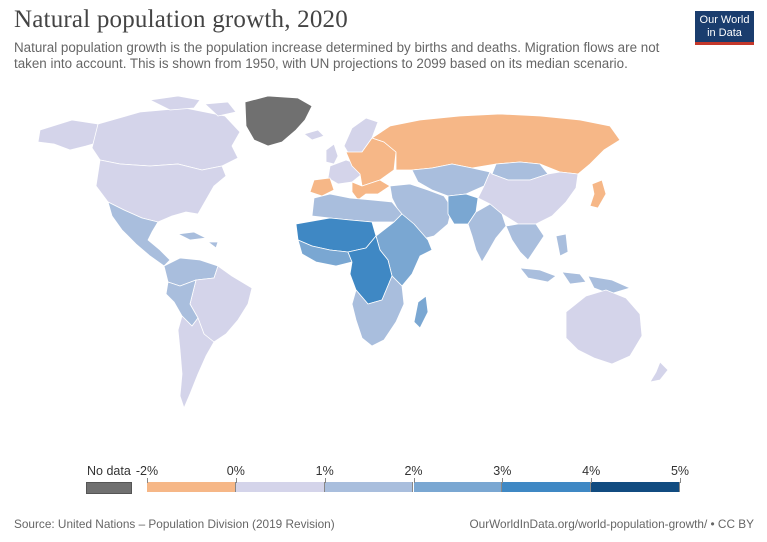 The image size is (767, 542). Describe the element at coordinates (591, 471) in the screenshot. I see `legend-tick-label: 4%` at that location.